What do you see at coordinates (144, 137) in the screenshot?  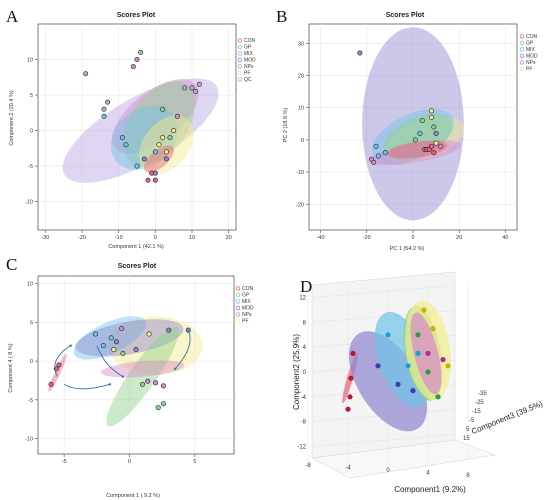 I see `confidence-ellipse-mix` at bounding box center [144, 137].